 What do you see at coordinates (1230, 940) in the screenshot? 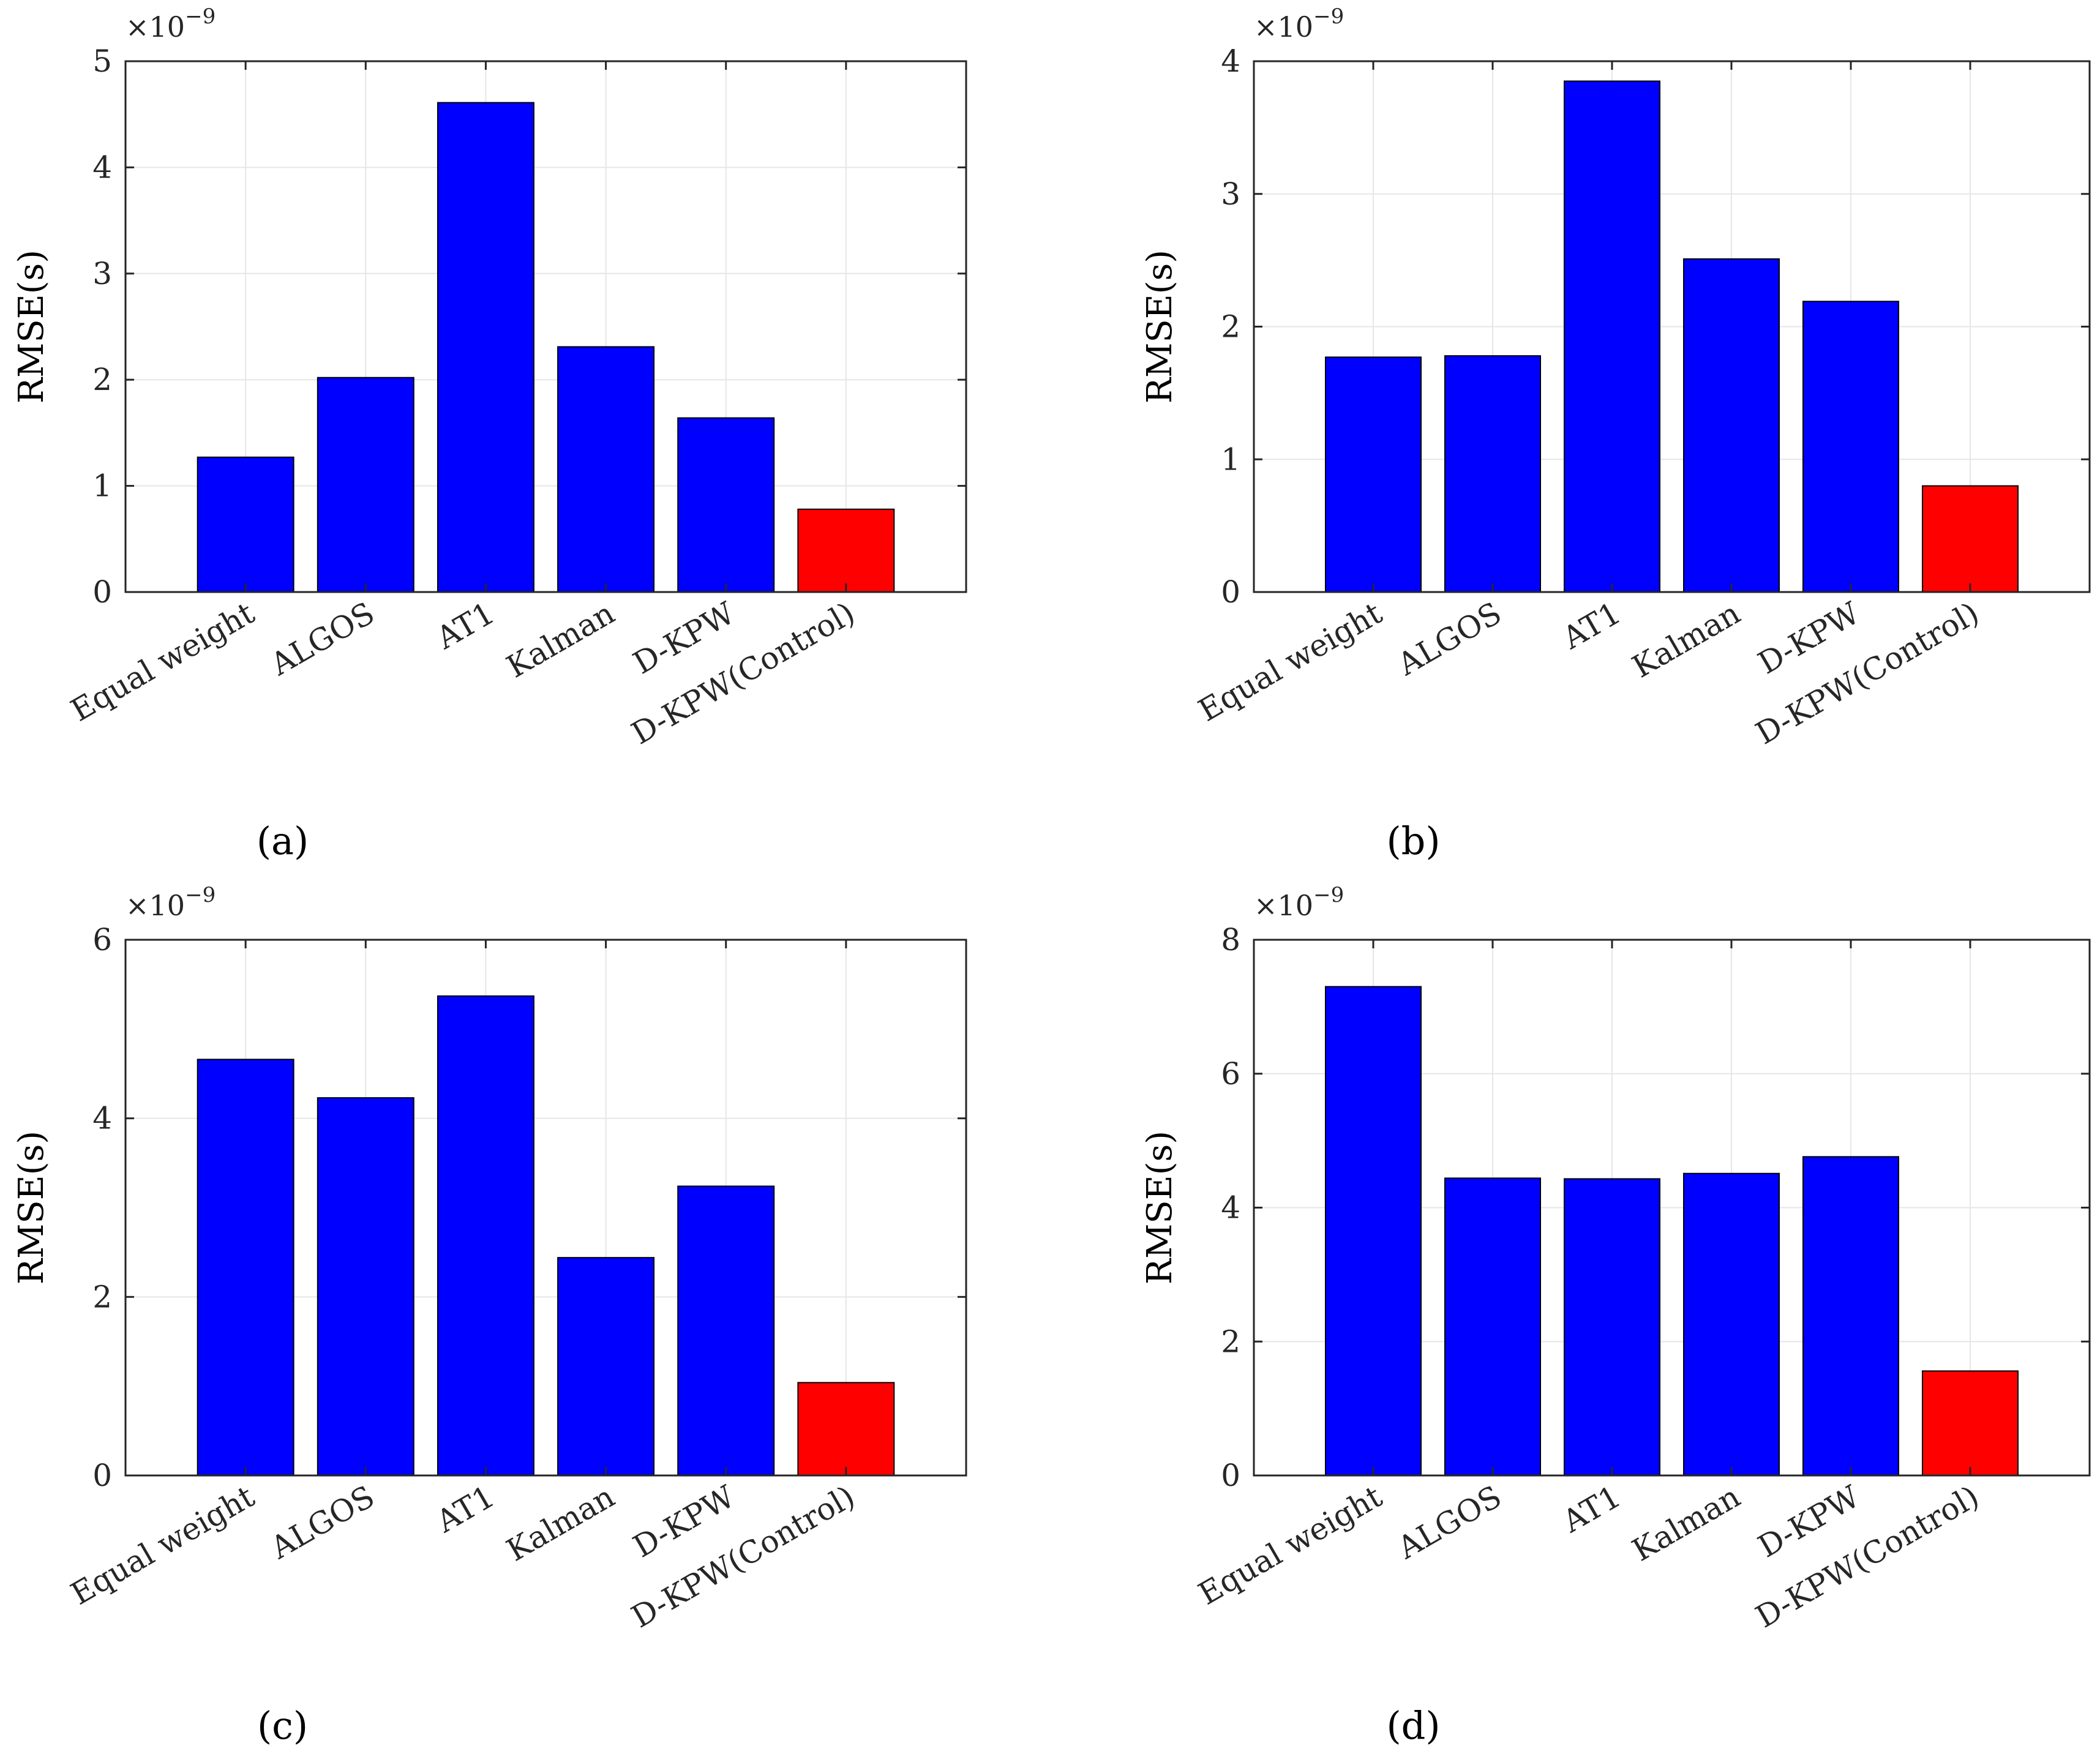
I see `y-tick-label: 8` at bounding box center [1230, 940].